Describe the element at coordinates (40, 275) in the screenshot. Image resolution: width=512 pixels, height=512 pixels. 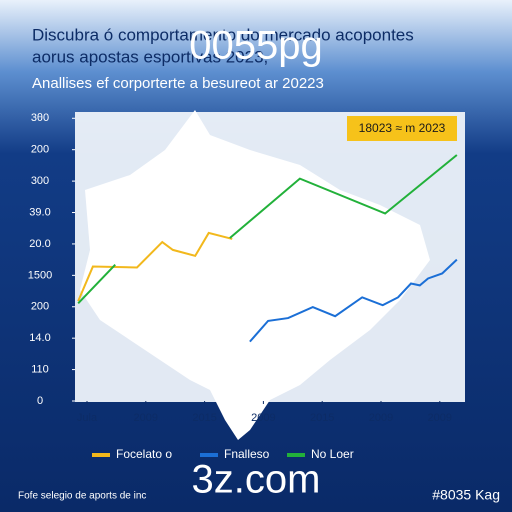
I see `y-tick-label: 1500` at that location.